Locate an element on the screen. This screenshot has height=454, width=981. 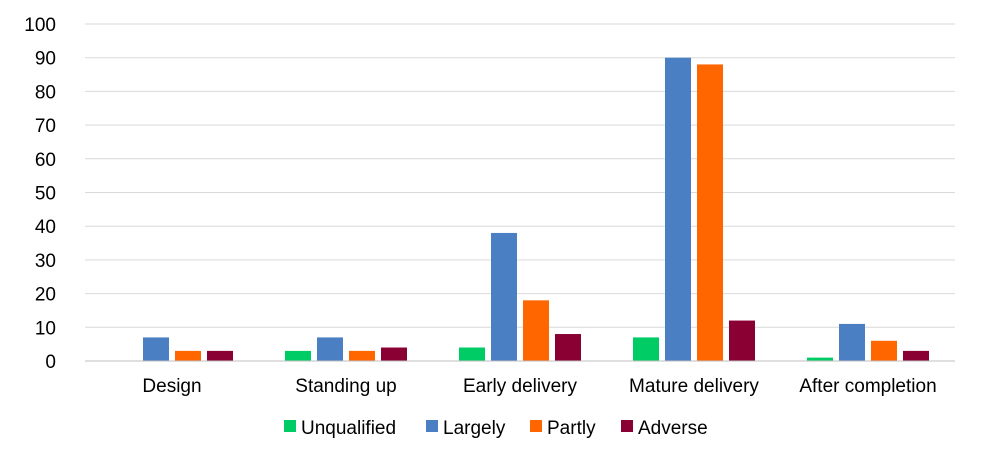
y-tick-label: 50 is located at coordinates (45, 194).